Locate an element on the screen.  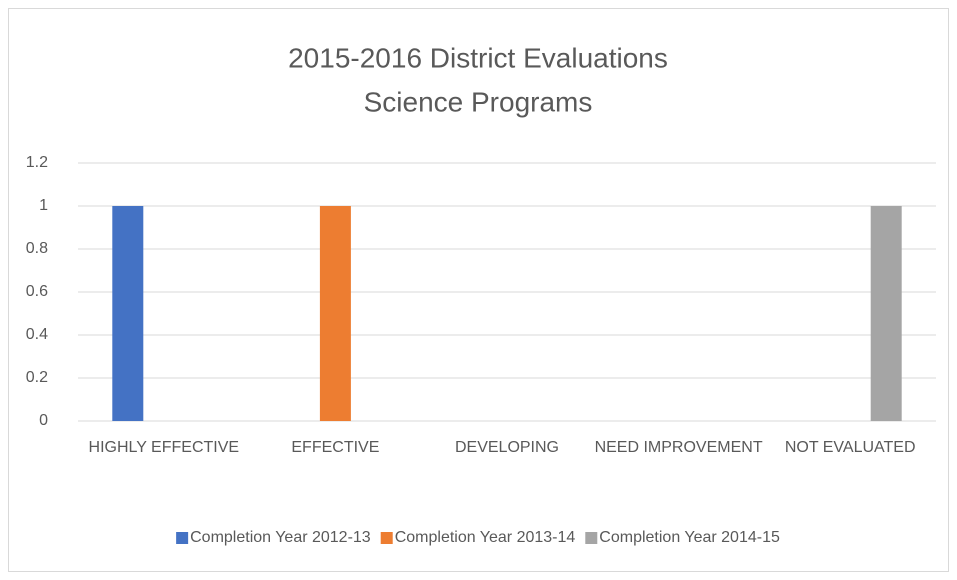
y-tick-label: 0 is located at coordinates (43, 420).